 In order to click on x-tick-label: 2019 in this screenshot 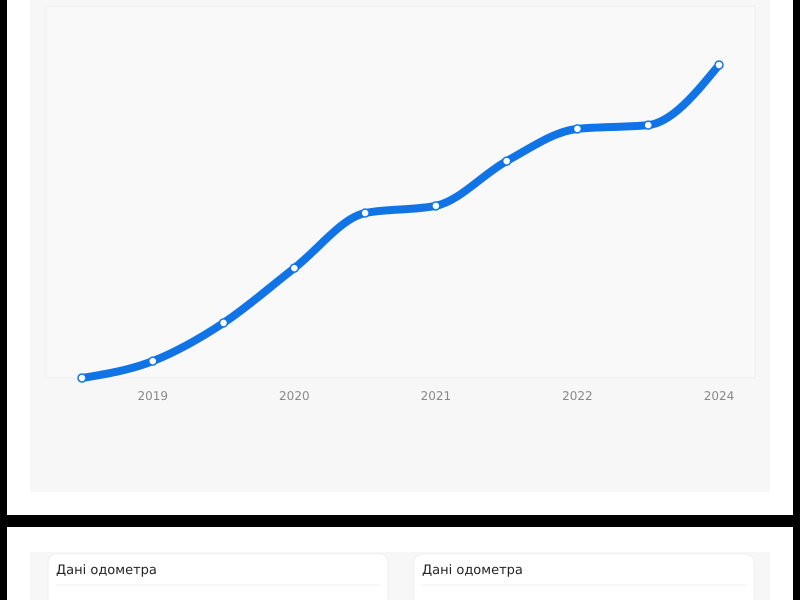, I will do `click(153, 396)`.